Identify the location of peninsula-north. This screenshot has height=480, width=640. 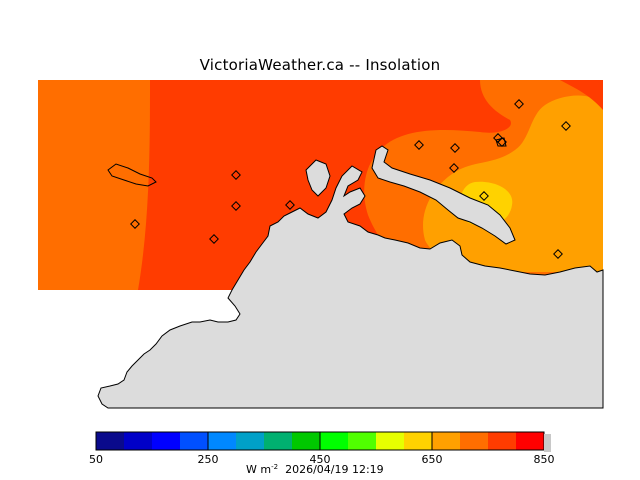
(318, 178).